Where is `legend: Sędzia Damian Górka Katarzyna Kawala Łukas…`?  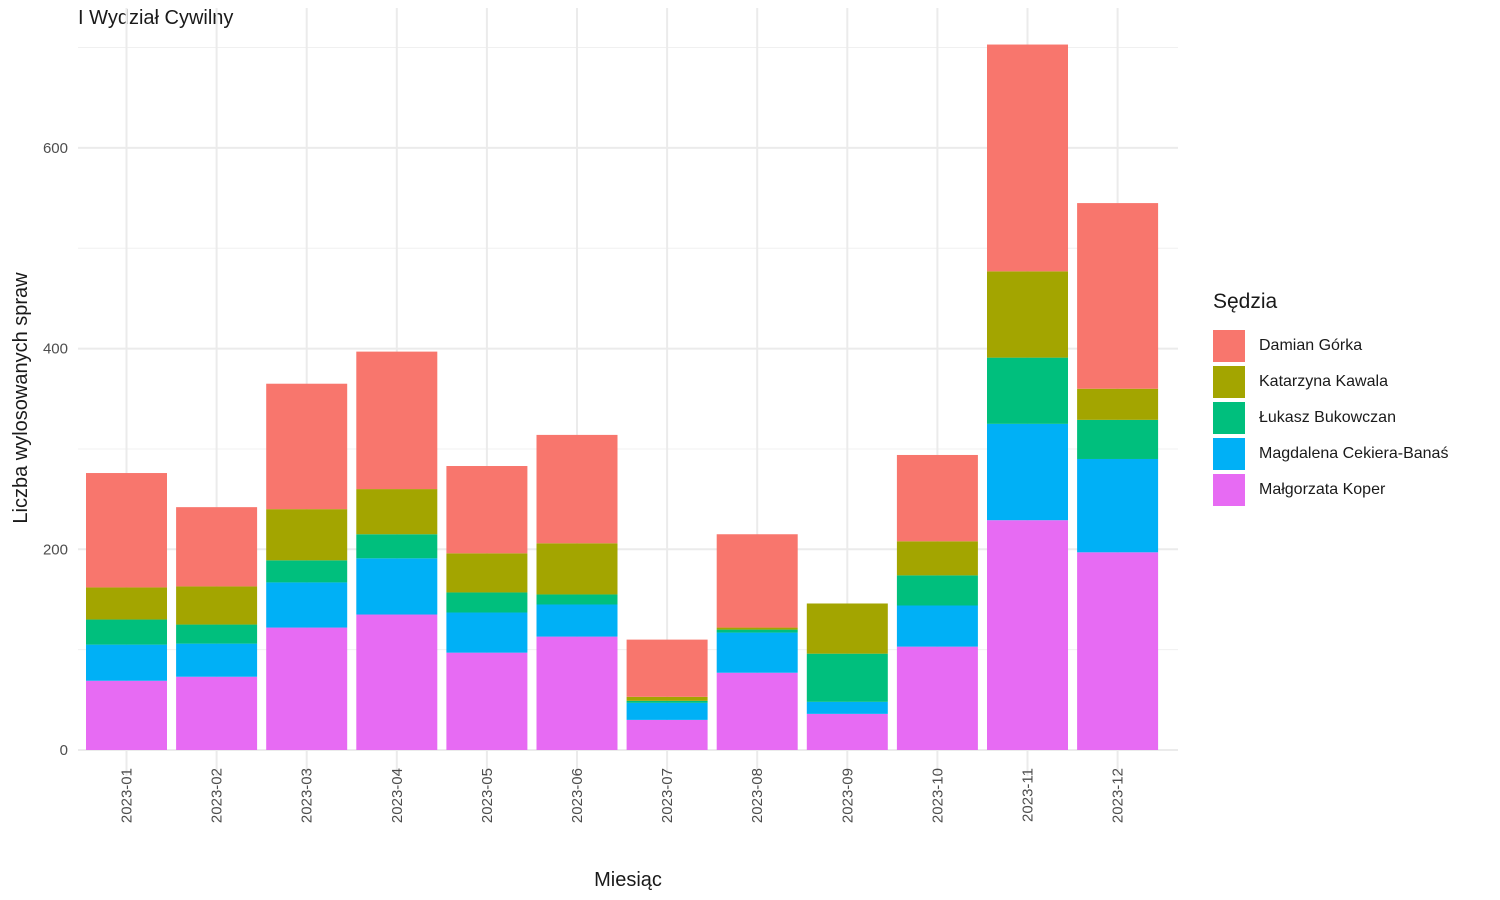 legend: Sędzia Damian Górka Katarzyna Kawala Łukas… is located at coordinates (1330, 399).